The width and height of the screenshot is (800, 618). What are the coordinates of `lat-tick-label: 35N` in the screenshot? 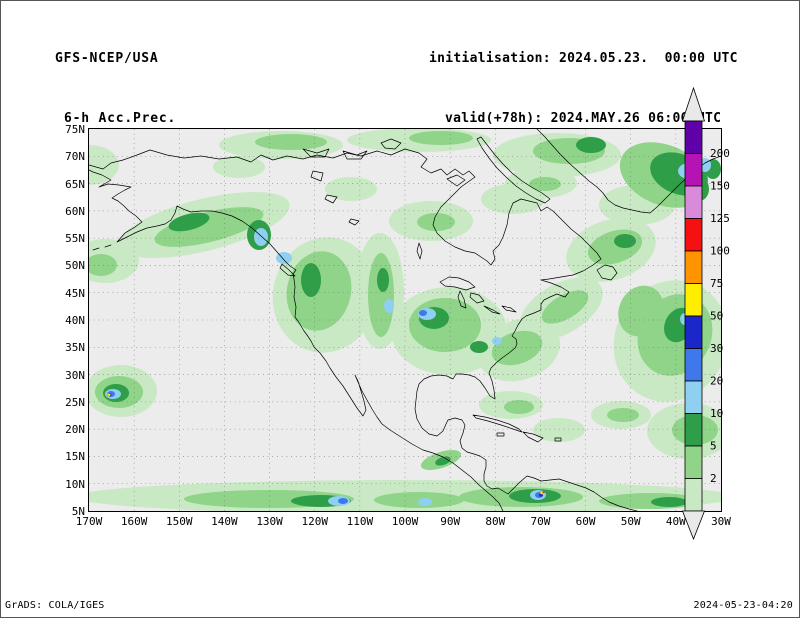 It's located at (75, 348).